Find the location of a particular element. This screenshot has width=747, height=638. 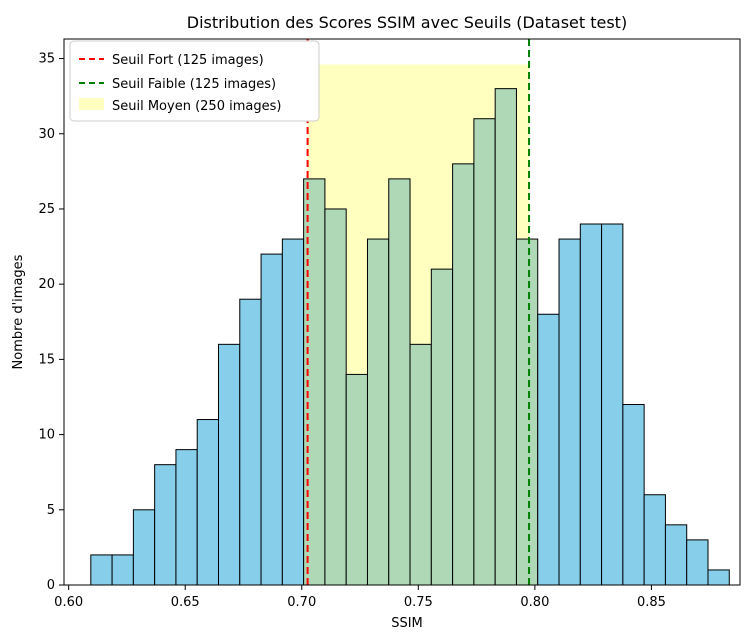

legend-weak-label: Seuil Faible (125 images) is located at coordinates (194, 84).